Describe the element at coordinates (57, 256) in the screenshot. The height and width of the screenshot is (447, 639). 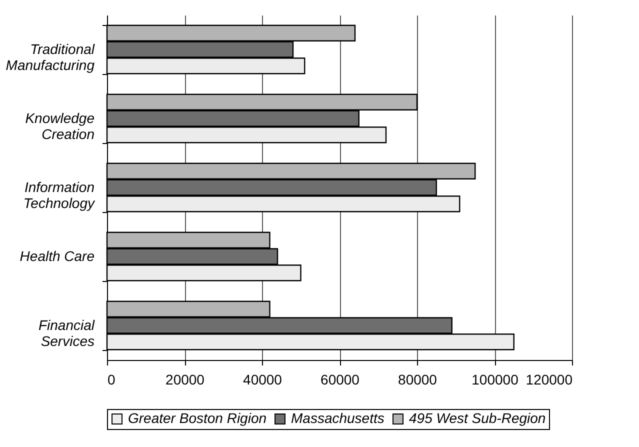
I see `y-tick-label: Health Care` at that location.